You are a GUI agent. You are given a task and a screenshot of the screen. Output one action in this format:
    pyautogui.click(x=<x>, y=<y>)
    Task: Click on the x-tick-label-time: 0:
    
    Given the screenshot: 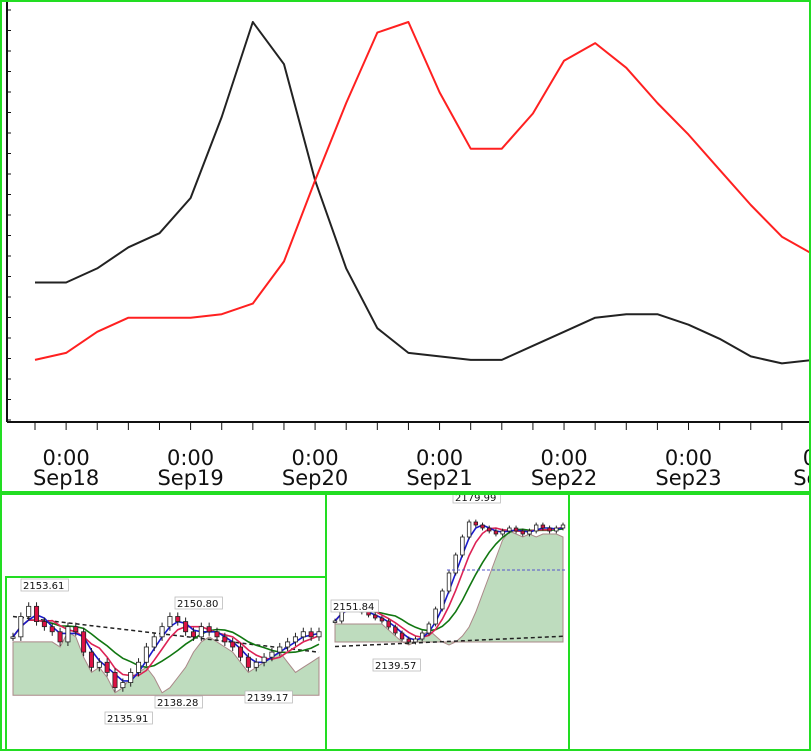 What is the action you would take?
    pyautogui.click(x=806, y=458)
    